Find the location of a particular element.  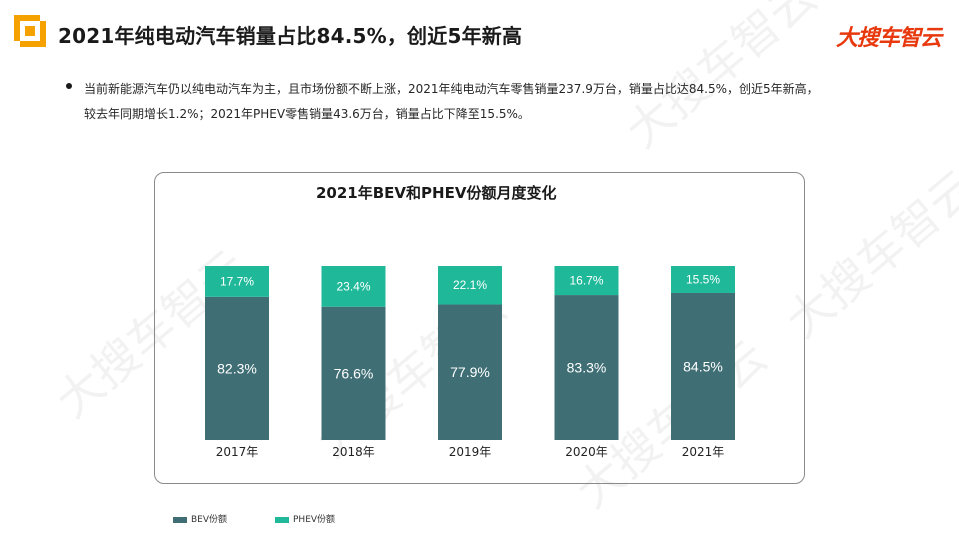

data-label-phev: 23.4% is located at coordinates (353, 286).